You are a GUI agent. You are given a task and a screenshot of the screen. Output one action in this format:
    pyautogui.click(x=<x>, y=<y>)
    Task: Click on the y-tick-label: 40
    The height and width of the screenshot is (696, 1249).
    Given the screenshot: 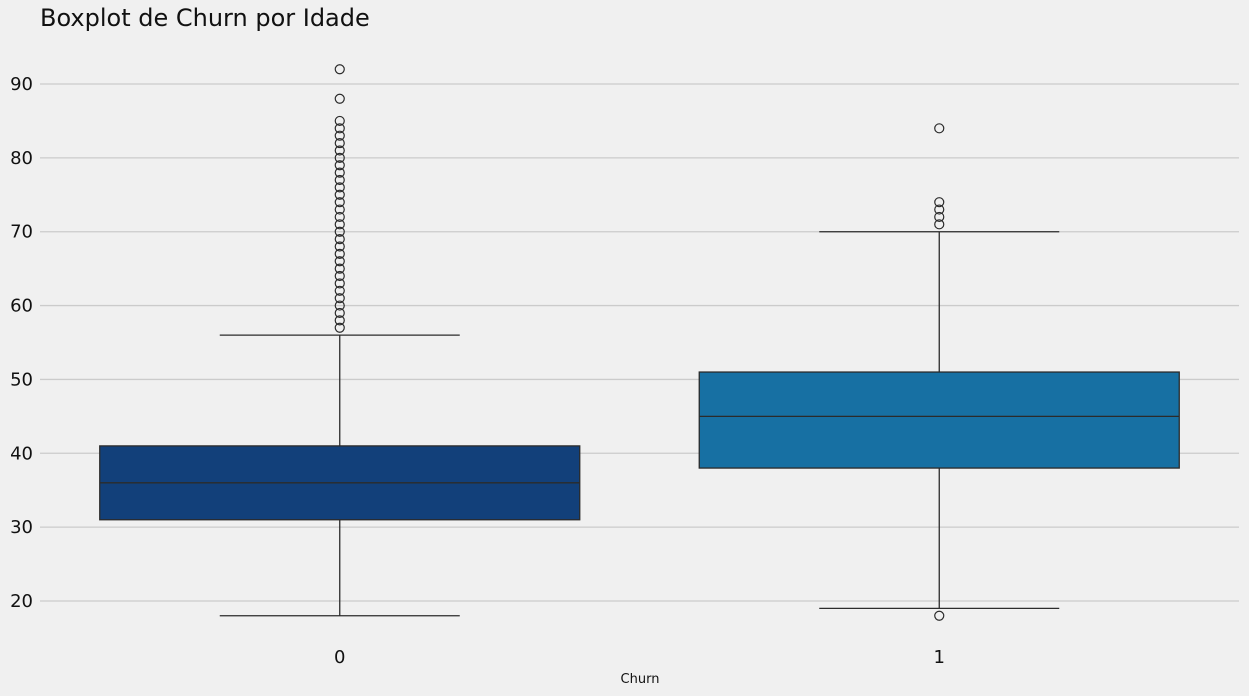 What is the action you would take?
    pyautogui.click(x=21, y=453)
    